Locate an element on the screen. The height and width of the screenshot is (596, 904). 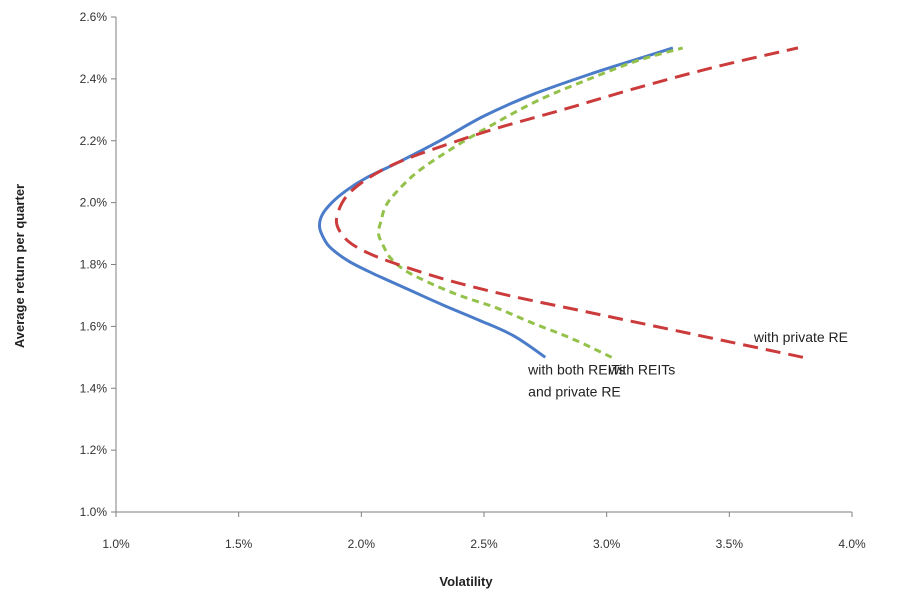
x-tick-label: 4.0% is located at coordinates (852, 544).